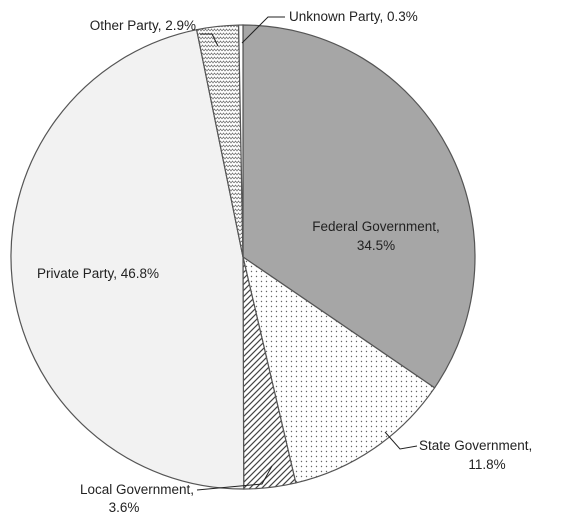  I want to click on label-state-government: State Government,, so click(475, 445).